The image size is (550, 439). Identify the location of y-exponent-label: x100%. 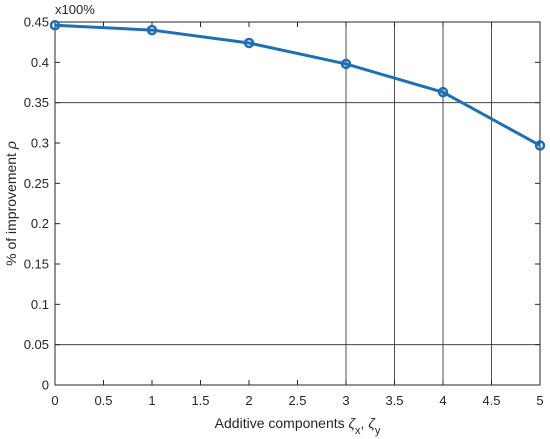
(75, 9).